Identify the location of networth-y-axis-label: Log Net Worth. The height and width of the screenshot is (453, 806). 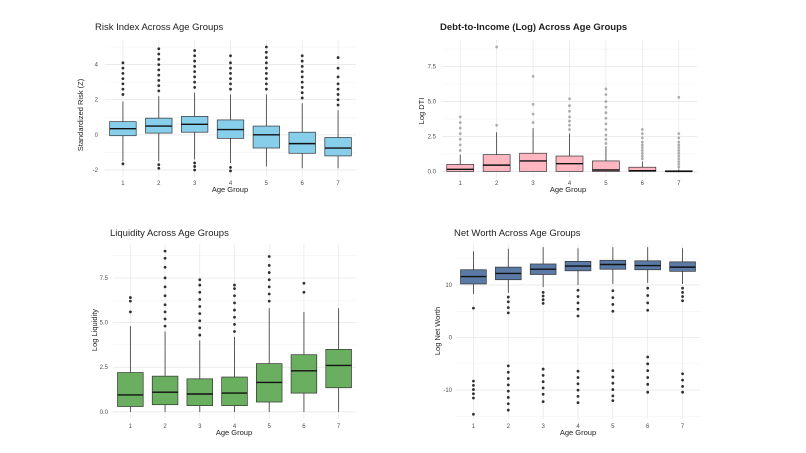
(437, 331).